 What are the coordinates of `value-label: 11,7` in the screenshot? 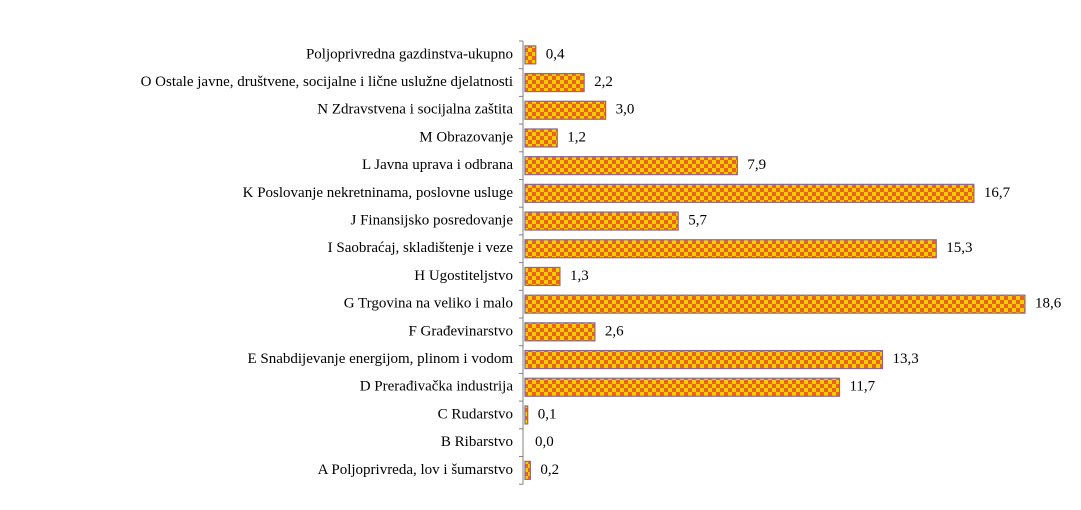 It's located at (862, 387).